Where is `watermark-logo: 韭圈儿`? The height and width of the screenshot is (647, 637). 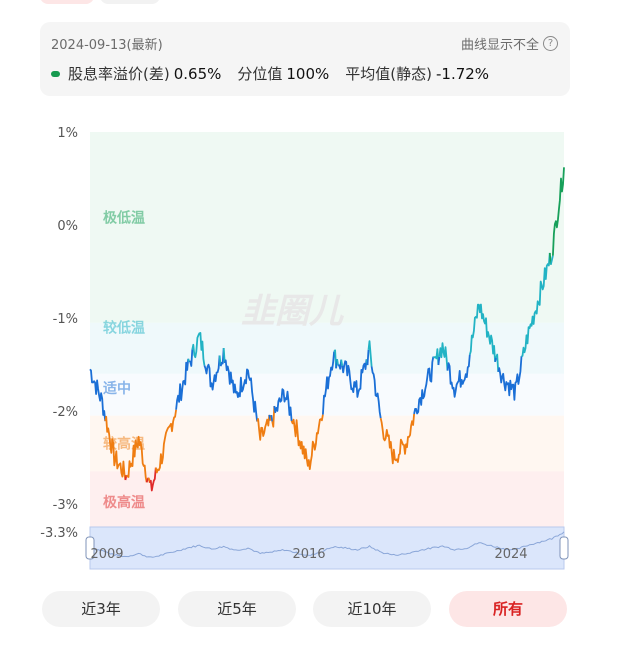
watermark-logo: 韭圈儿 is located at coordinates (292, 312).